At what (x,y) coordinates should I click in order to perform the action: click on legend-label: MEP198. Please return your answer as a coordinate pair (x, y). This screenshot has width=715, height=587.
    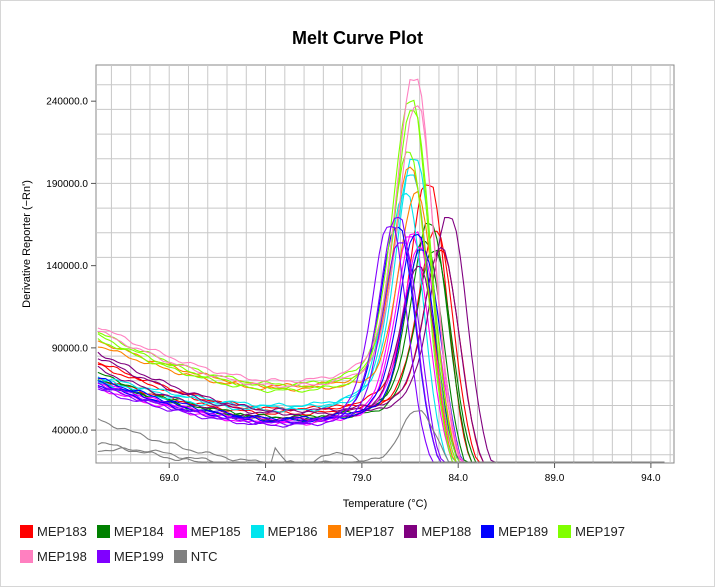
    Looking at the image, I should click on (62, 556).